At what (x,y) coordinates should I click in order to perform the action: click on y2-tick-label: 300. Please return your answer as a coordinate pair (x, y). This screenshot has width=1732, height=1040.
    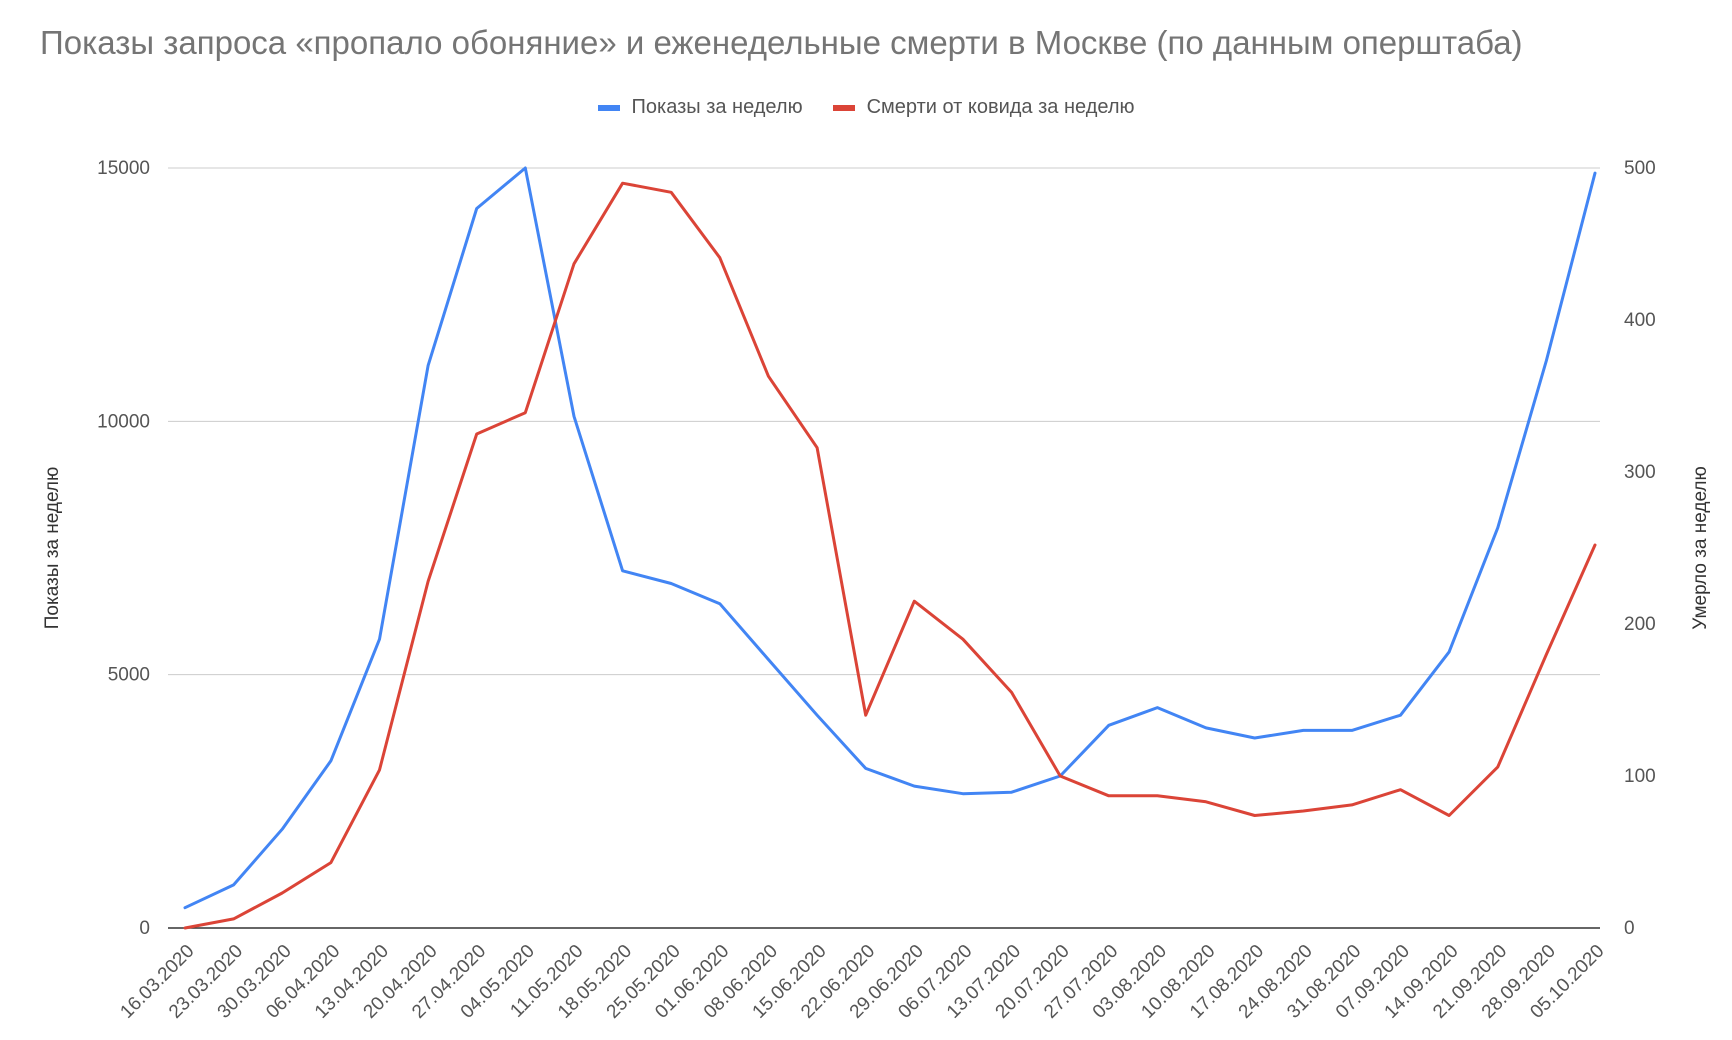
    Looking at the image, I should click on (1640, 472).